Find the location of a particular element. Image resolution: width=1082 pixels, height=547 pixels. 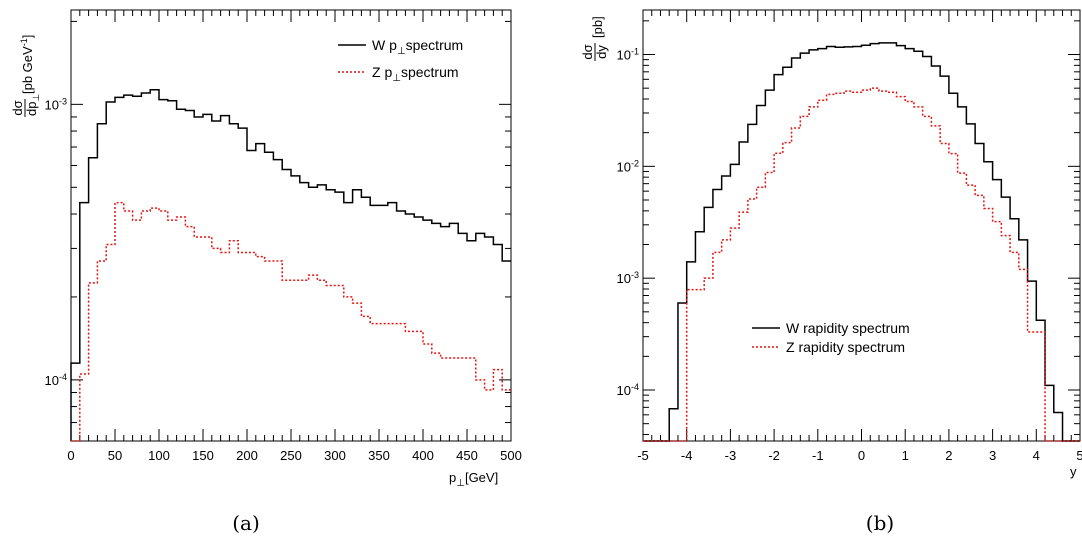

y-axis-title-den-b: dy is located at coordinates (601, 52).